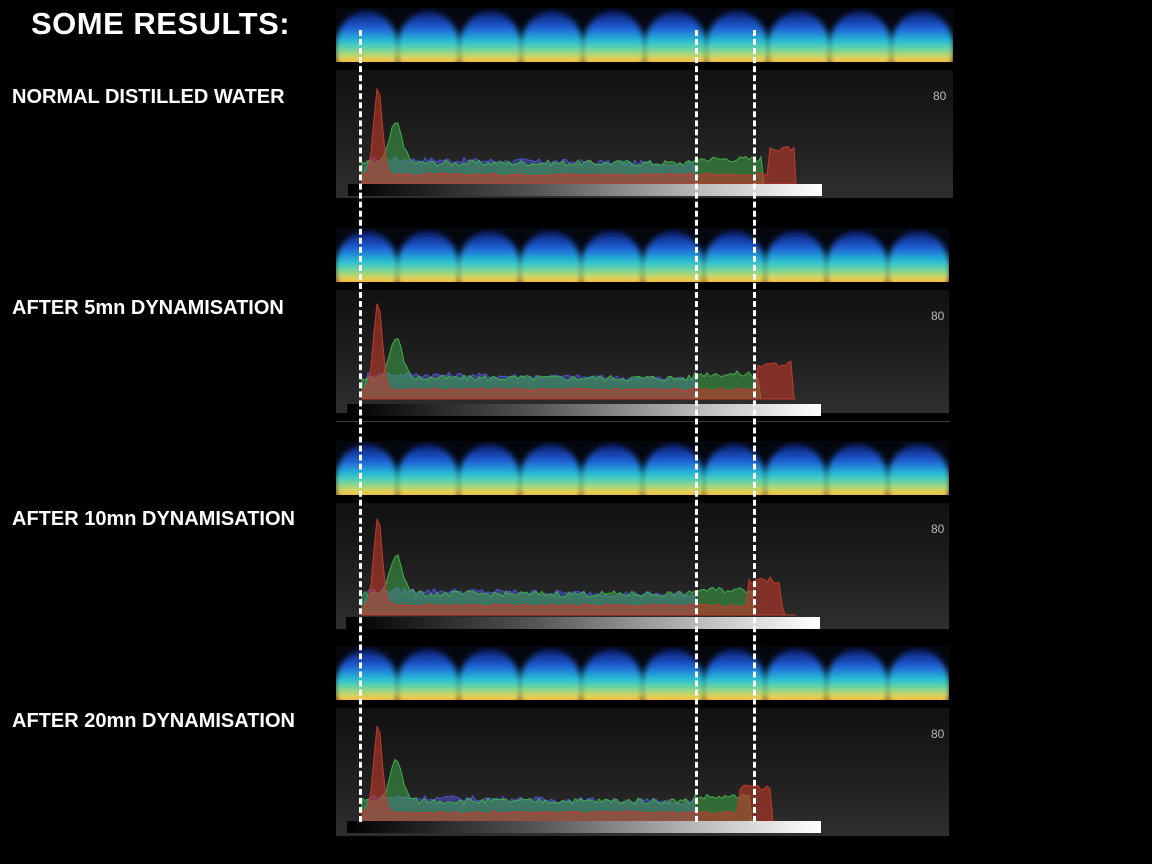 This screenshot has height=864, width=1152. Describe the element at coordinates (148, 97) in the screenshot. I see `row-label-normal-water: NORMAL DISTILLED WATER` at that location.